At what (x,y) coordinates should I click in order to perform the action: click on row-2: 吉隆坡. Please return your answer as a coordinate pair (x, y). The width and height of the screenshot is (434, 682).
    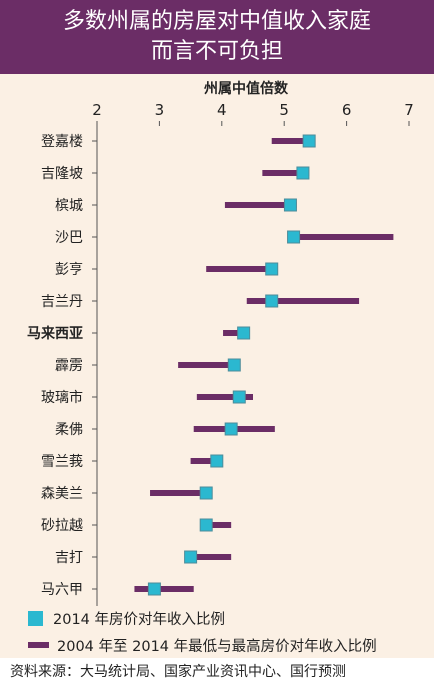
    Looking at the image, I should click on (175, 174).